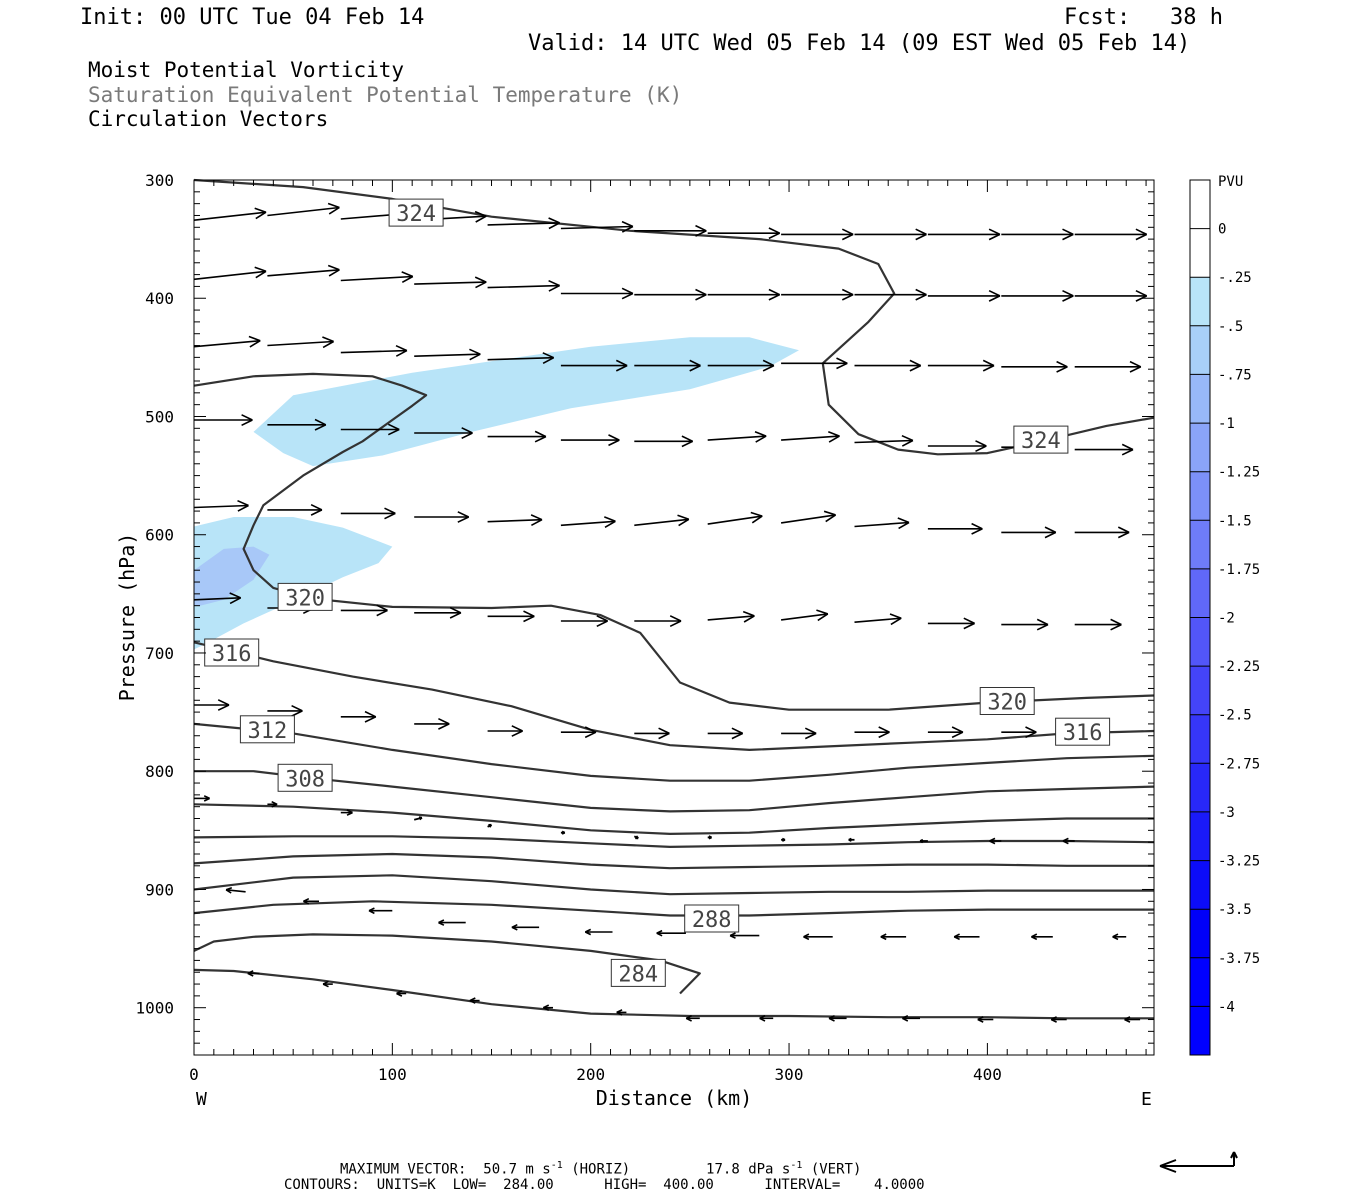 This screenshot has height=1200, width=1350. Describe the element at coordinates (154, 1008) in the screenshot. I see `y-tick-label: 1000` at that location.